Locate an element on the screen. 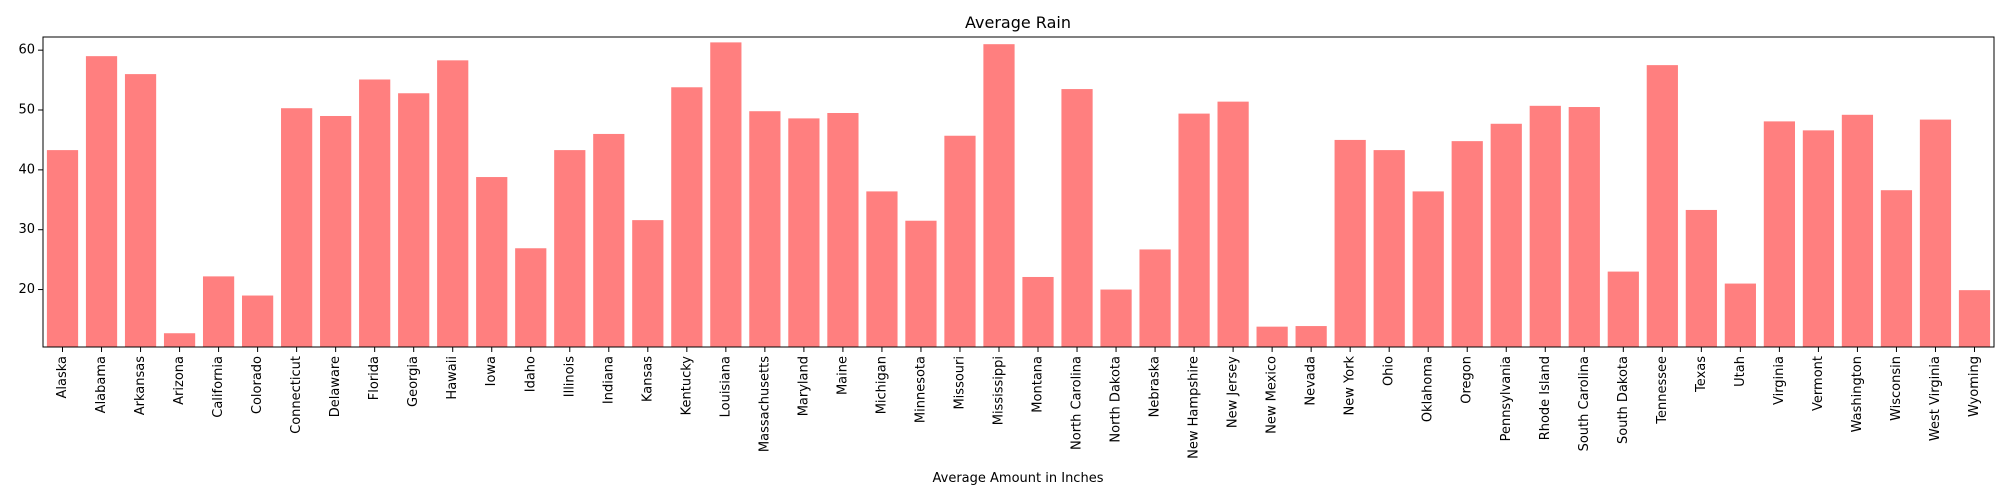 The image size is (2000, 500). x-tick-label: West Virginia is located at coordinates (1935, 398).